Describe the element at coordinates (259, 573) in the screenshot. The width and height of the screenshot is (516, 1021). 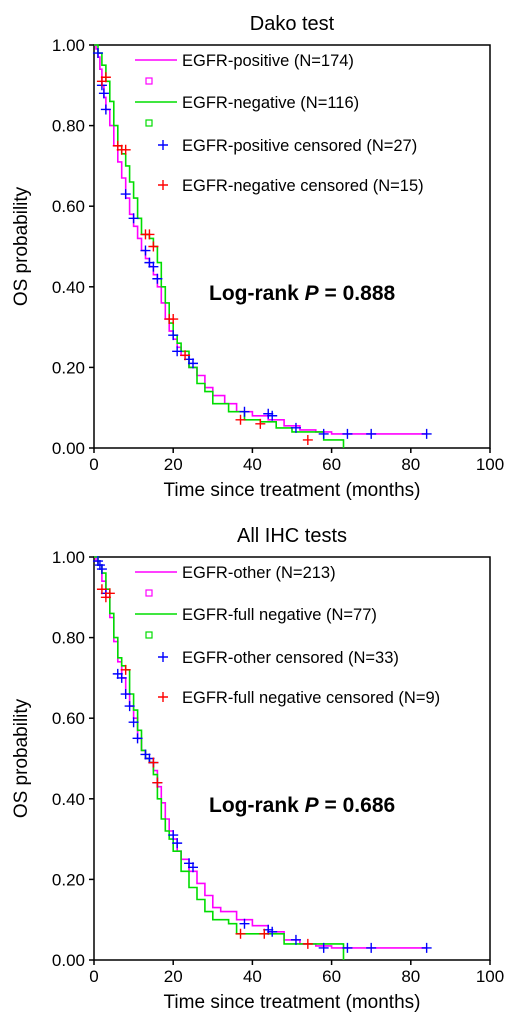
I see `legend-label: EGFR-other (N=213)` at that location.